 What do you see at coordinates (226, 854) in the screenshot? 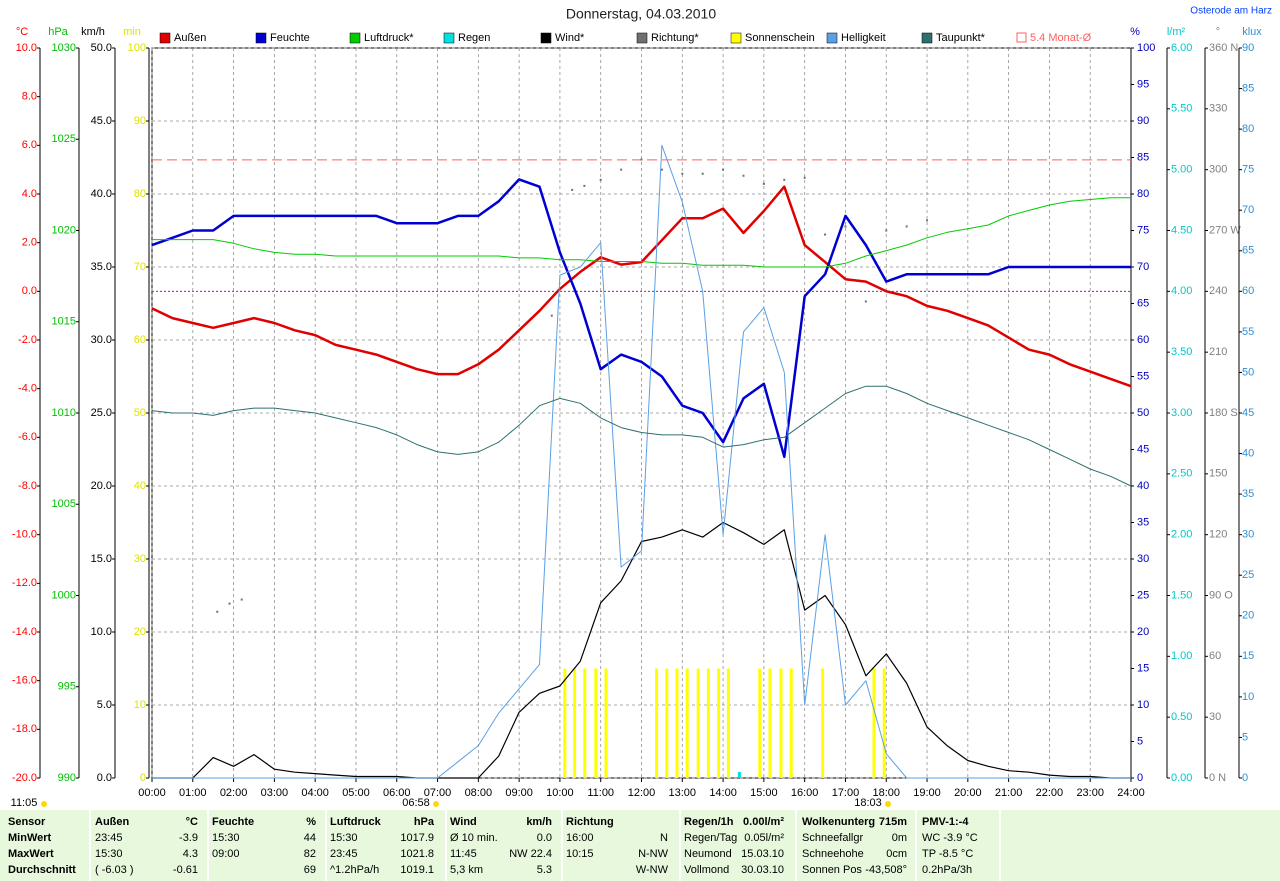
I see `table-cell: 09:00` at bounding box center [226, 854].